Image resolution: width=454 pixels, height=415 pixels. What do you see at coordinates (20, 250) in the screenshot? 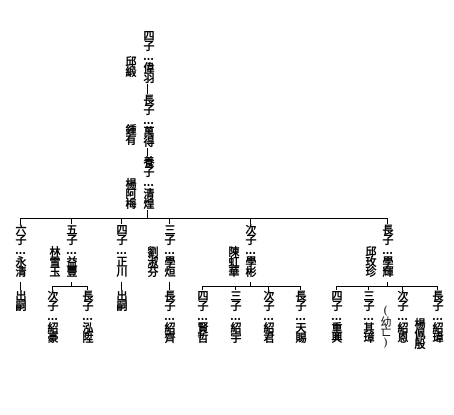
I see `child-6th-son: 六子…永清` at bounding box center [20, 250].